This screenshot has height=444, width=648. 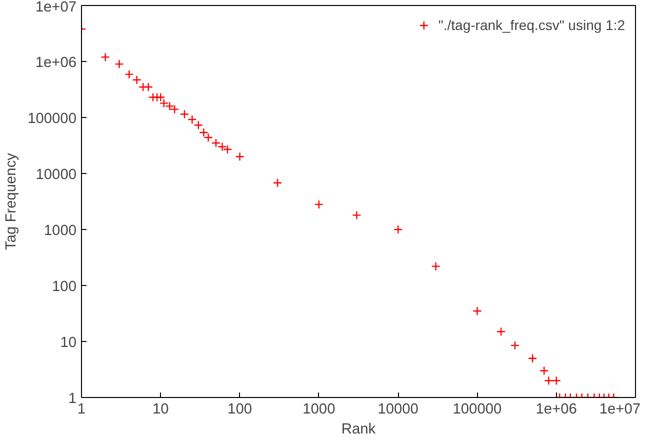 What do you see at coordinates (398, 410) in the screenshot?
I see `x-tick-label: 10000` at bounding box center [398, 410].